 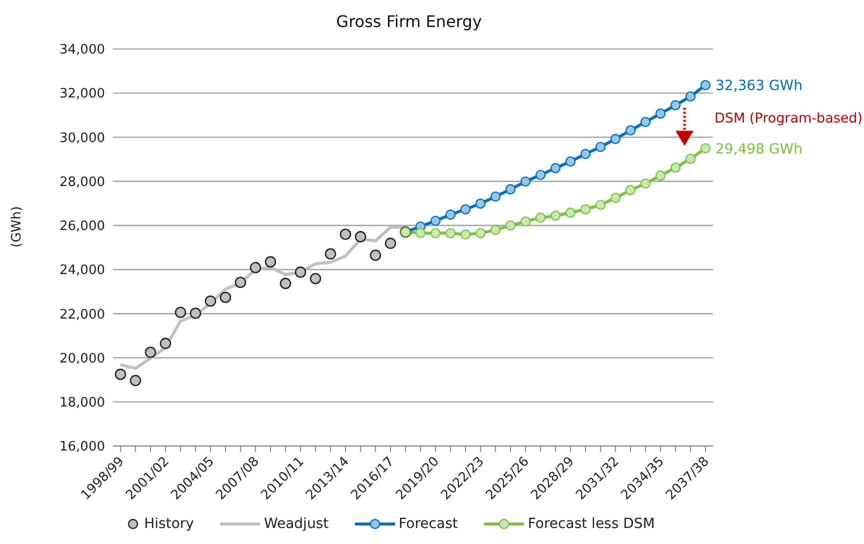 I want to click on text: DSM (Program-based), so click(x=788, y=118).